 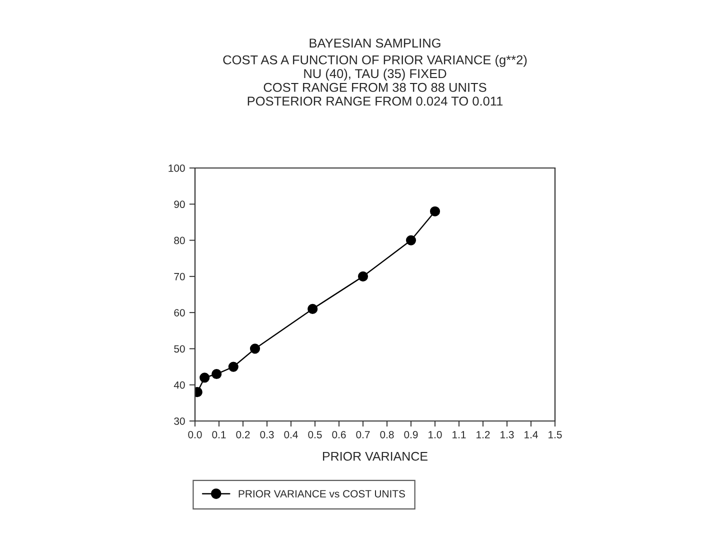 What do you see at coordinates (375, 43) in the screenshot?
I see `chart-title: BAYESIAN SAMPLING` at bounding box center [375, 43].